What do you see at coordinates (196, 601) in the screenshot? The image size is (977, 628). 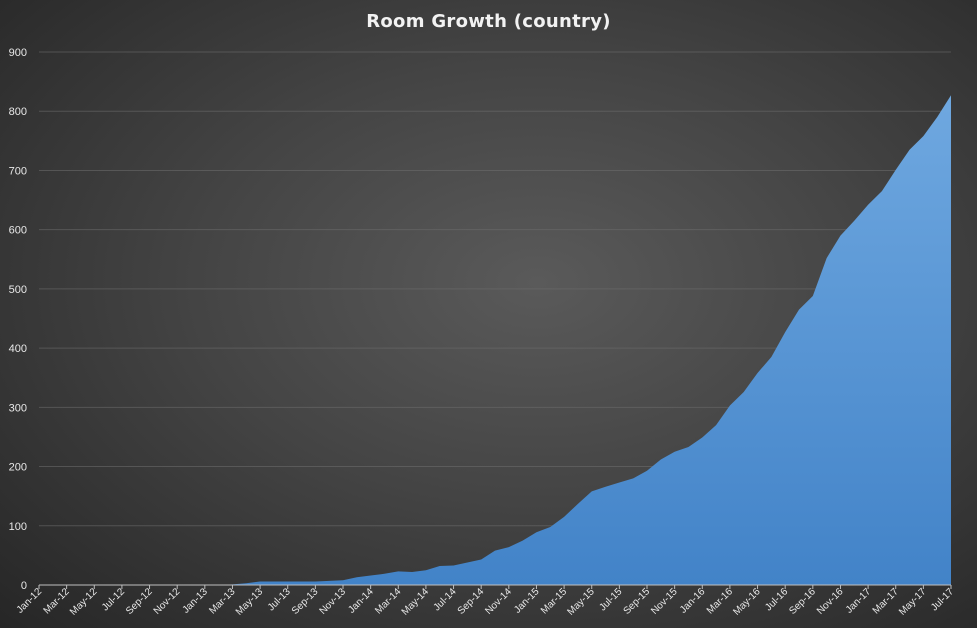 I see `x-tick-label: Jan-13` at bounding box center [196, 601].